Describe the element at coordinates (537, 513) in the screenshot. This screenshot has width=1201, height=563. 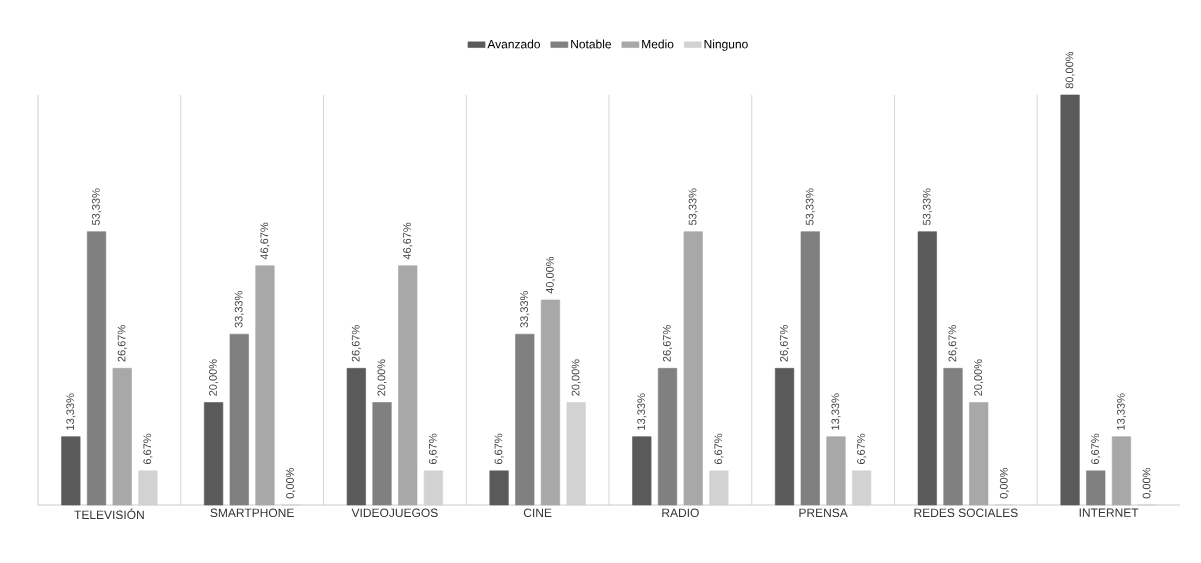
I see `x-tick-label: CINE` at that location.